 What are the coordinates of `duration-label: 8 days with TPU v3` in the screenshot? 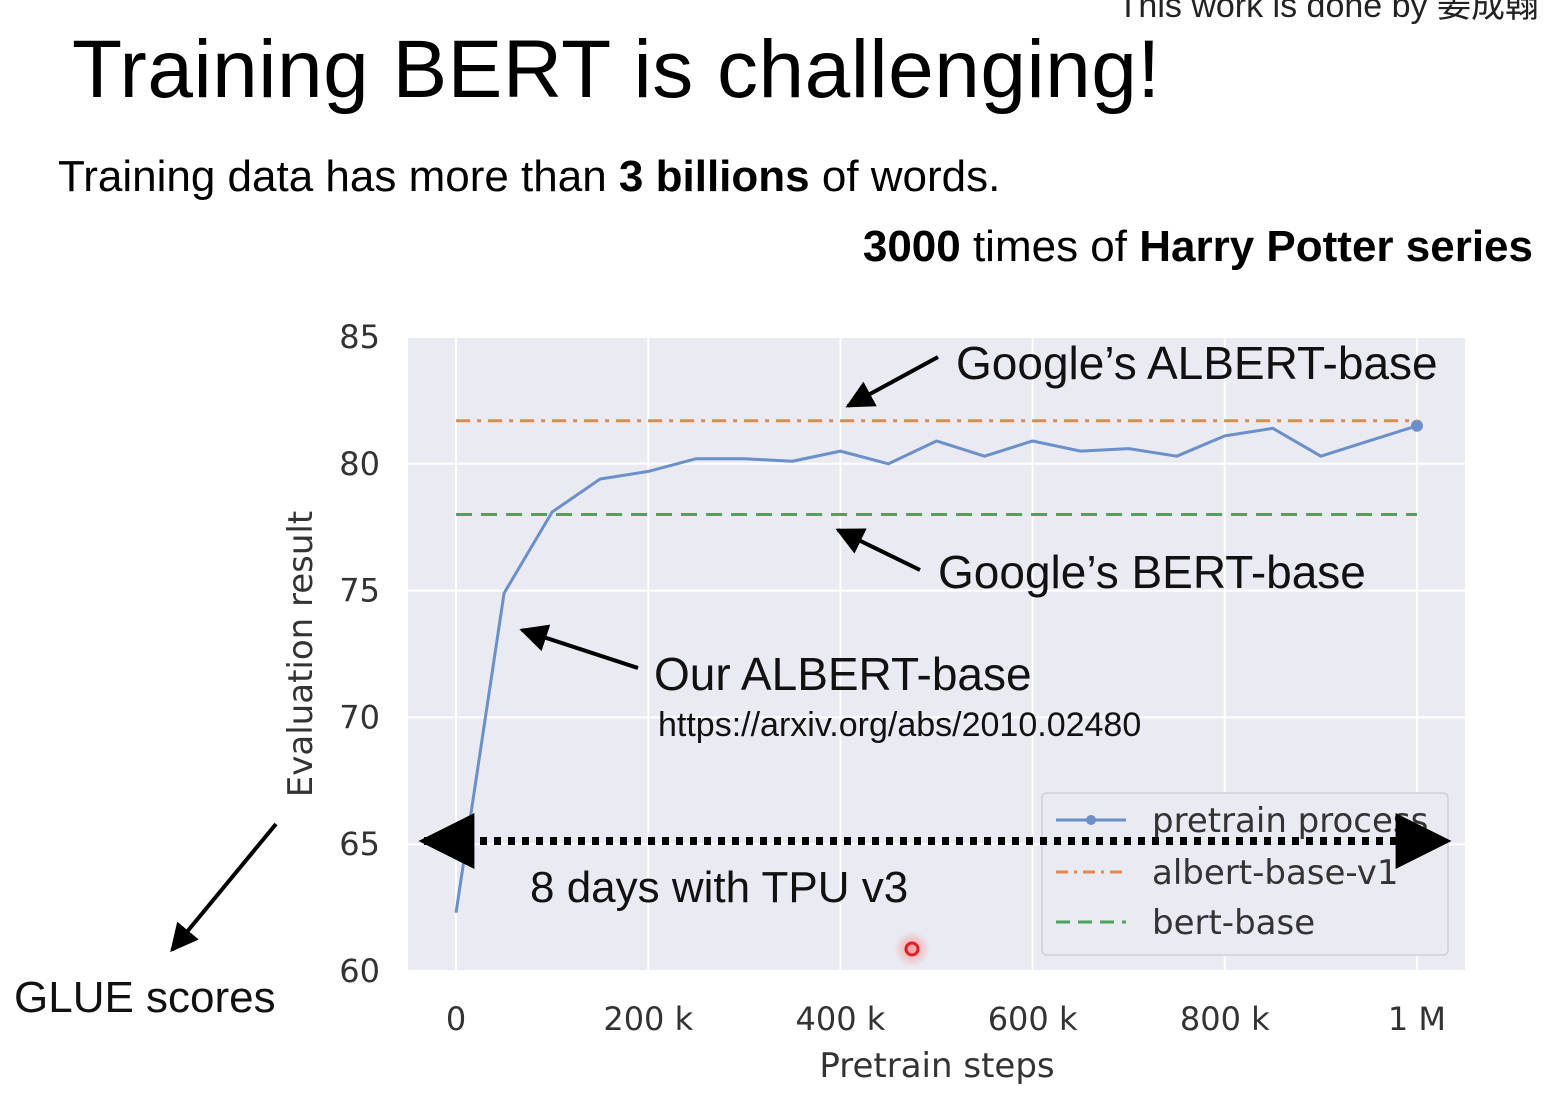 It's located at (719, 887).